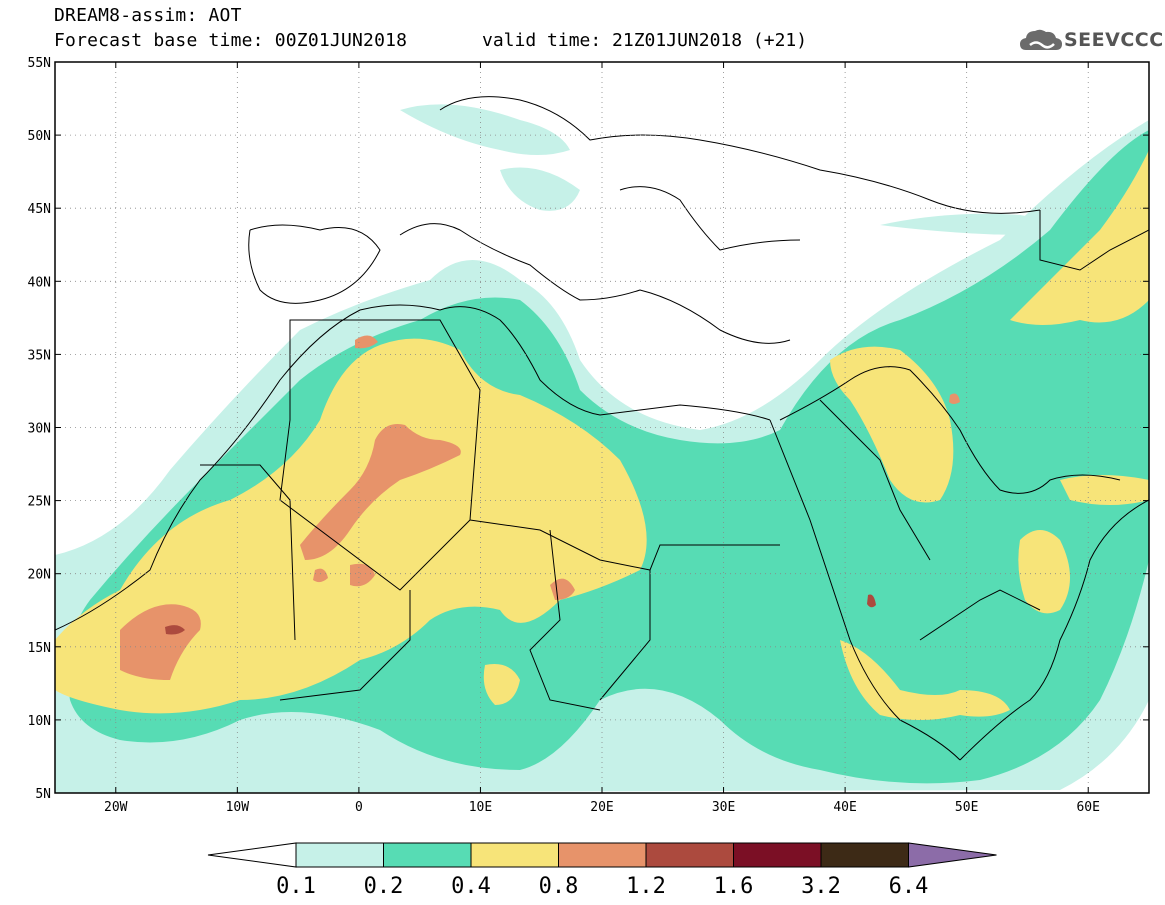 The height and width of the screenshot is (905, 1165). Describe the element at coordinates (116, 807) in the screenshot. I see `lon-tick-label: 20W` at that location.